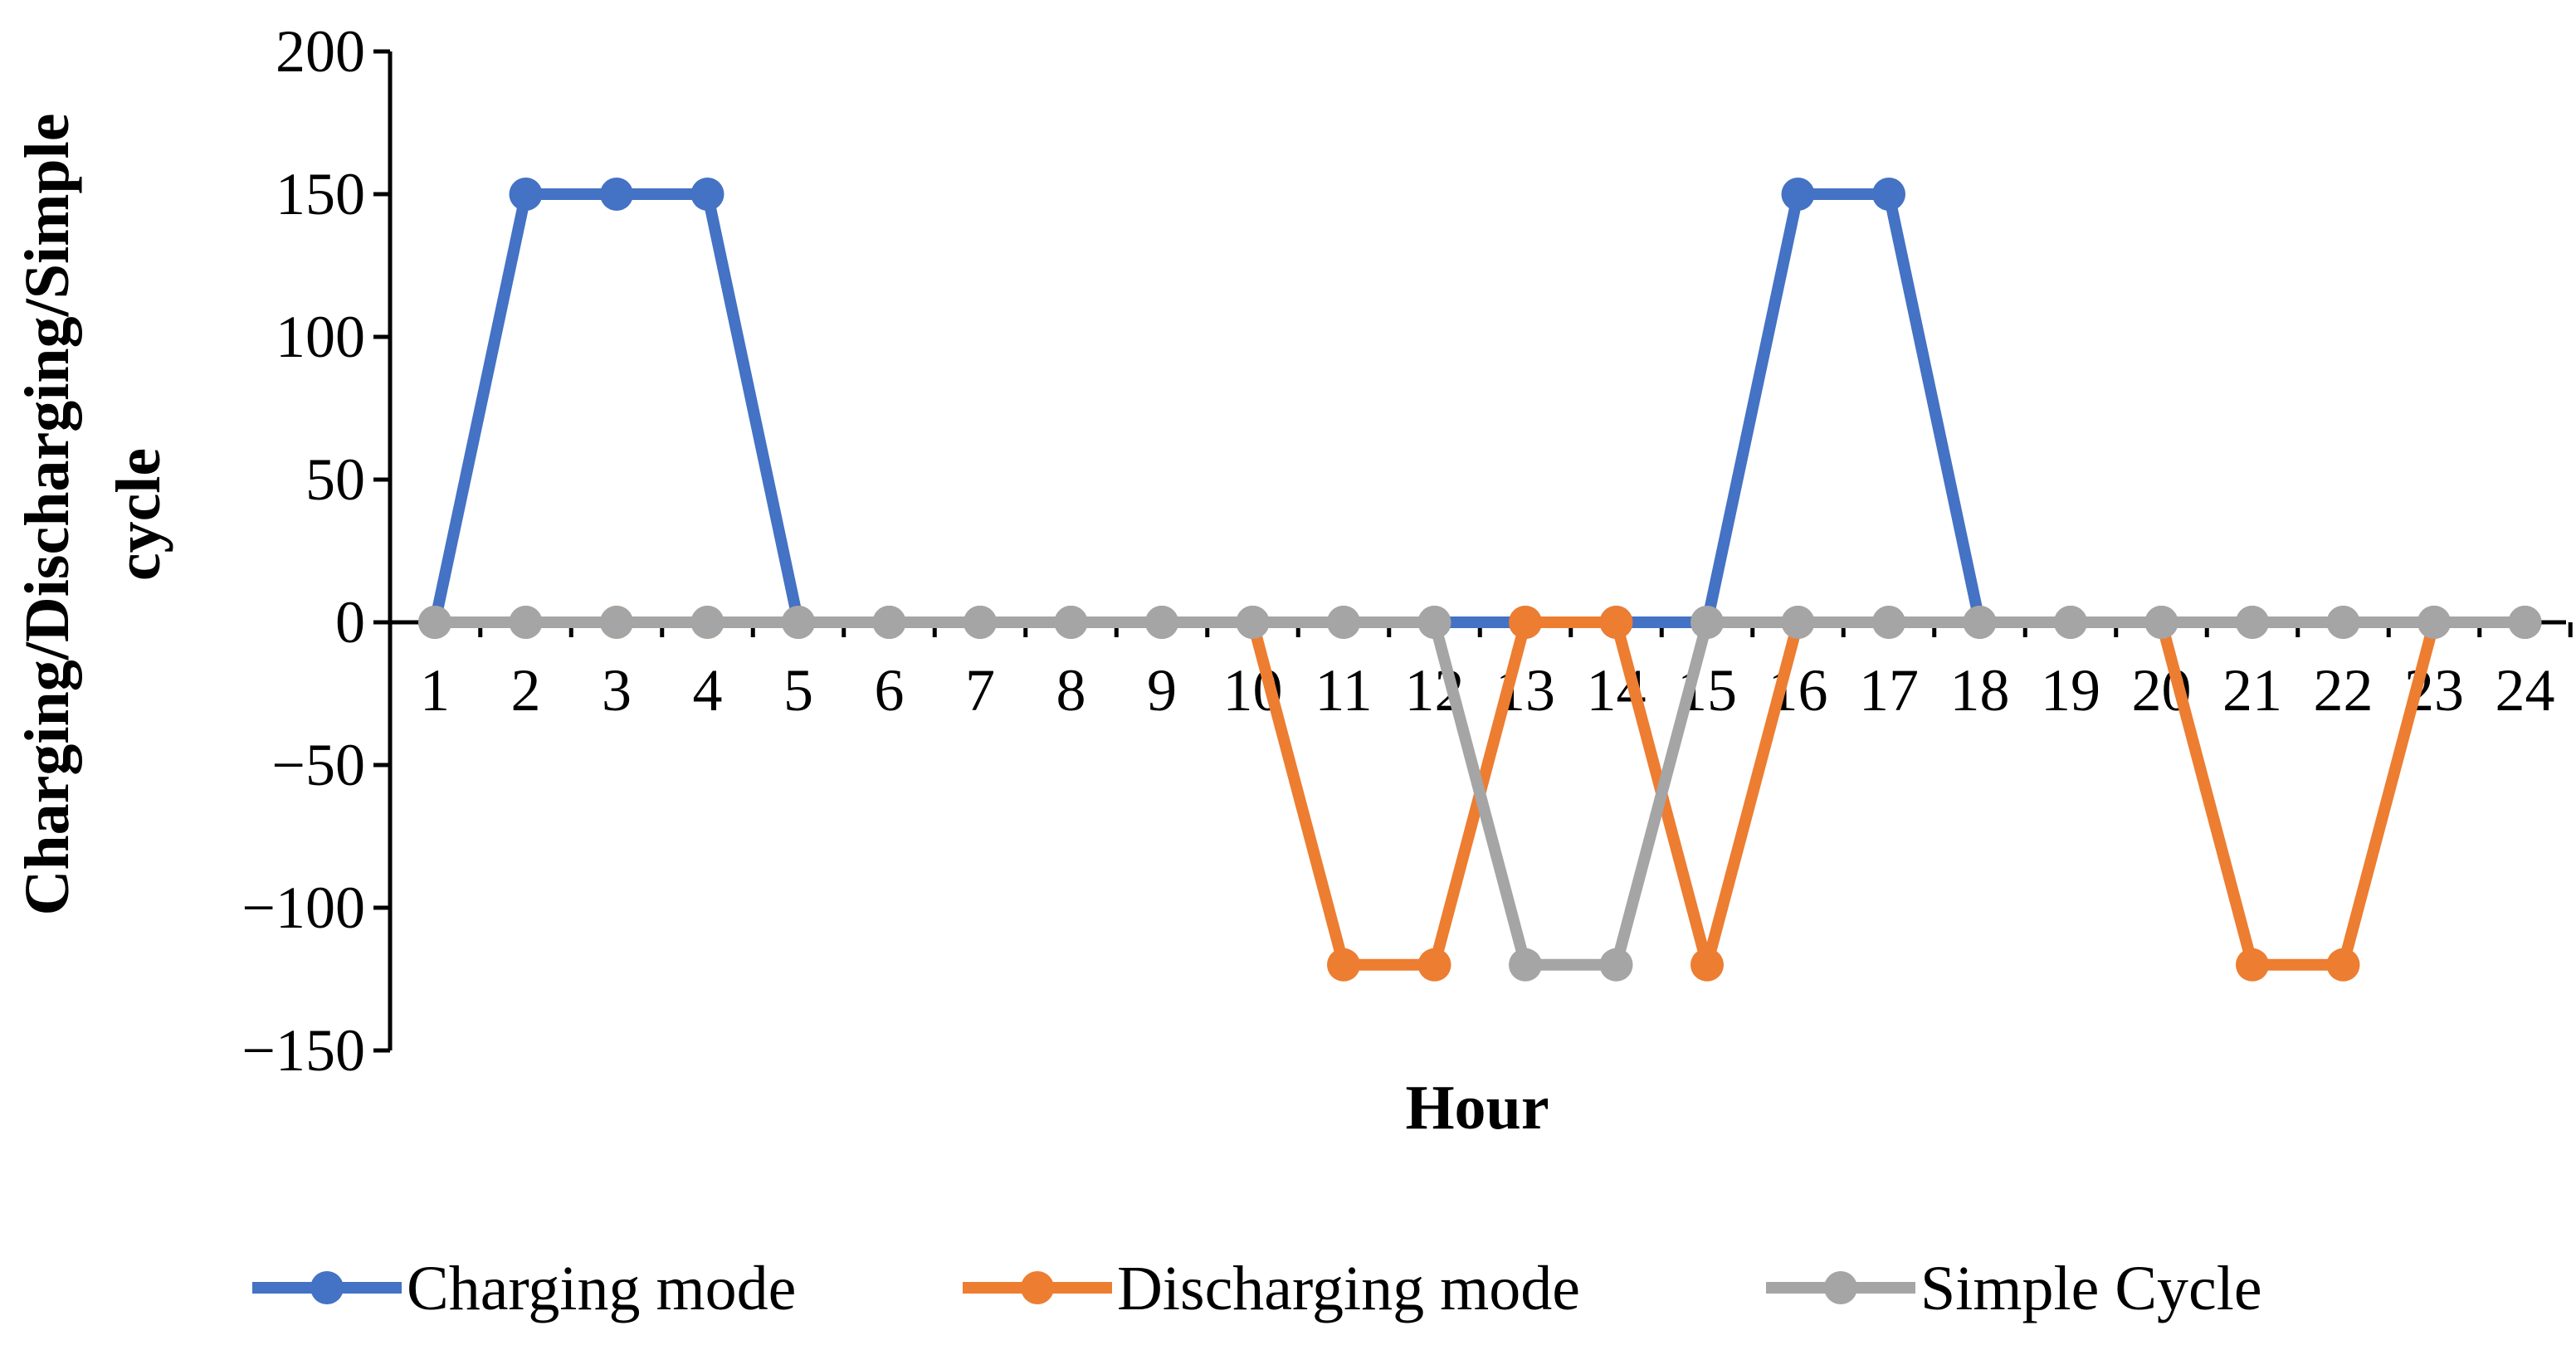  I want to click on x-tick-label: 3, so click(617, 690).